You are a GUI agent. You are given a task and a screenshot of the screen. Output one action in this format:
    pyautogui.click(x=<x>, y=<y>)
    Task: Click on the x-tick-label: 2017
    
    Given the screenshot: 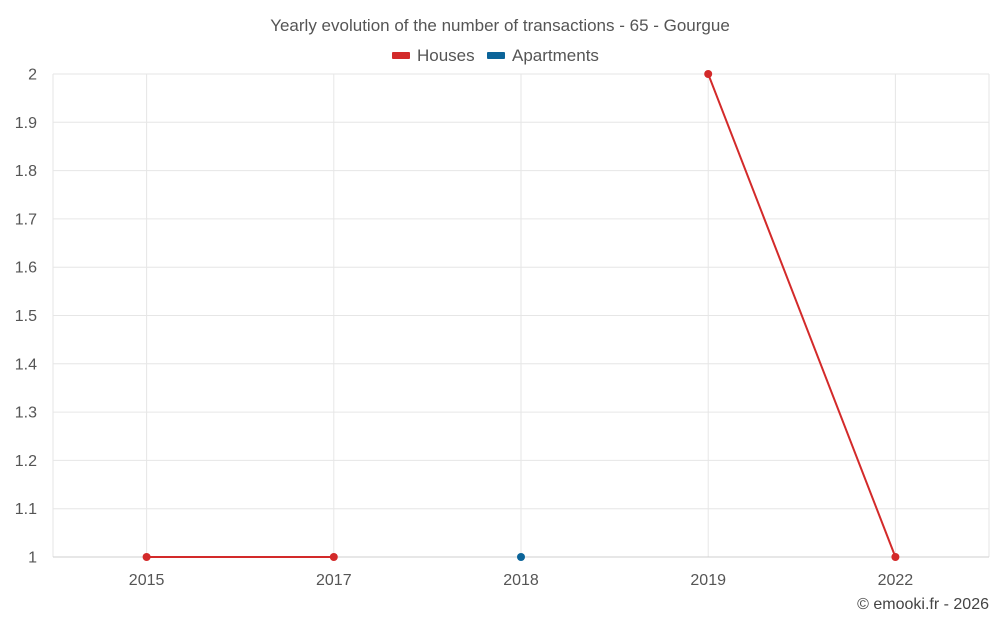 What is the action you would take?
    pyautogui.click(x=334, y=580)
    